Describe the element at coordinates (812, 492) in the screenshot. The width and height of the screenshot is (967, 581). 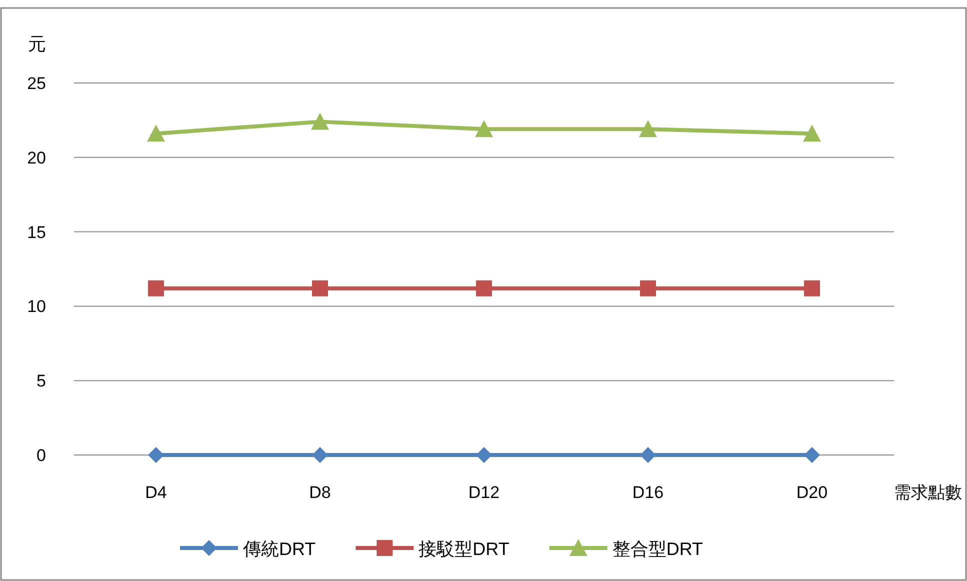
I see `x-tick-label: D20` at that location.